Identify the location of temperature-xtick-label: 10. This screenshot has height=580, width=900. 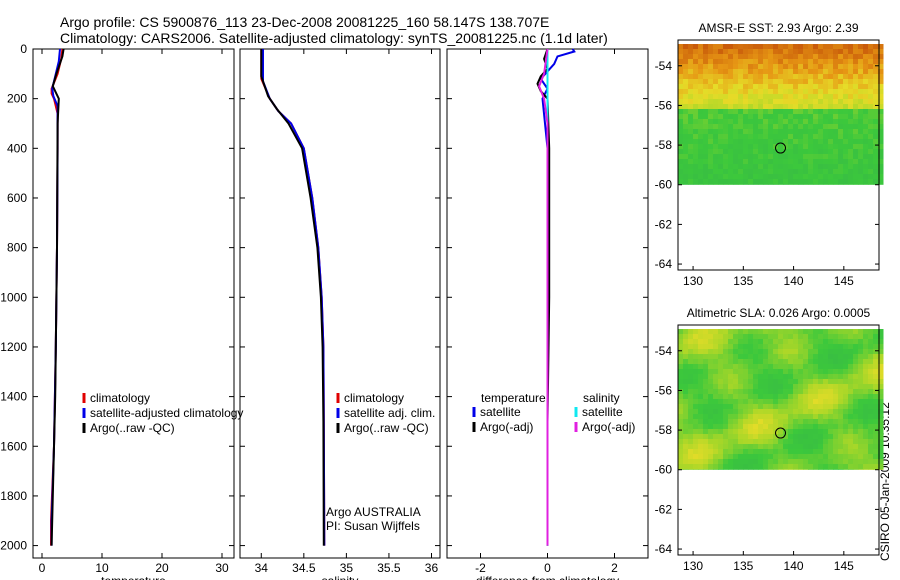
(102, 568).